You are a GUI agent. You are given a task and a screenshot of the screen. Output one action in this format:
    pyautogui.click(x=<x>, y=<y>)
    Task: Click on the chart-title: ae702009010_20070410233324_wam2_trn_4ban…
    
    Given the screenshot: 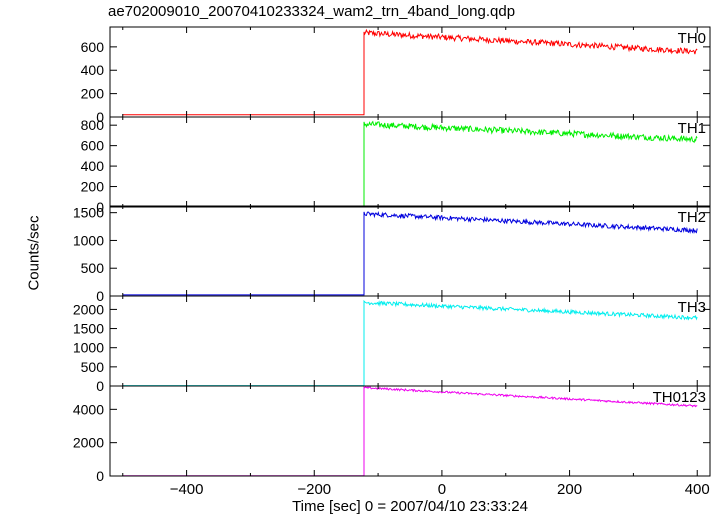 What is the action you would take?
    pyautogui.click(x=312, y=11)
    